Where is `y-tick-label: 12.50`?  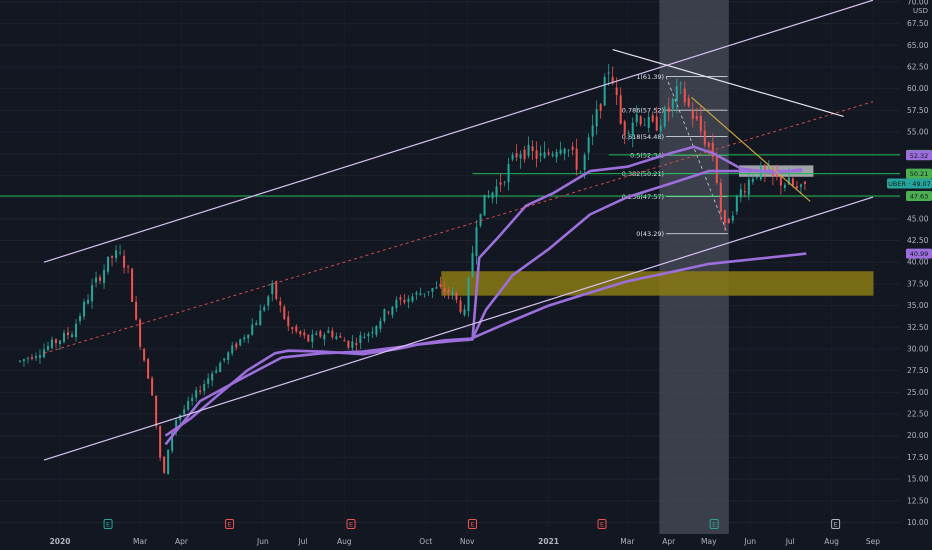
y-tick-label: 12.50 is located at coordinates (918, 500).